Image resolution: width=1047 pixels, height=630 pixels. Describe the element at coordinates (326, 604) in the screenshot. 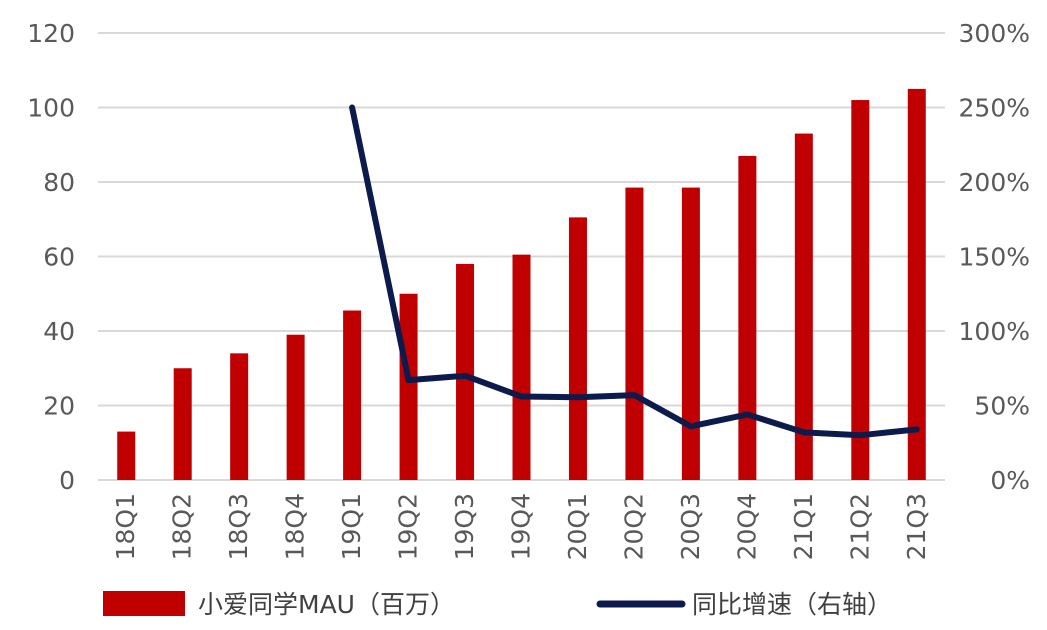

I see `legend-label-bar: 小爱同学MAU（百万）` at that location.